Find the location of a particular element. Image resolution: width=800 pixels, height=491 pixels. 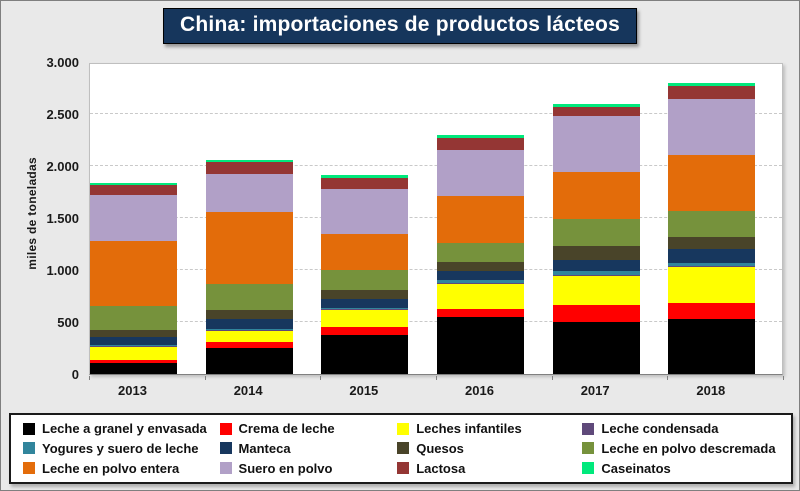

bar-segment-2015-manteca is located at coordinates (365, 303).